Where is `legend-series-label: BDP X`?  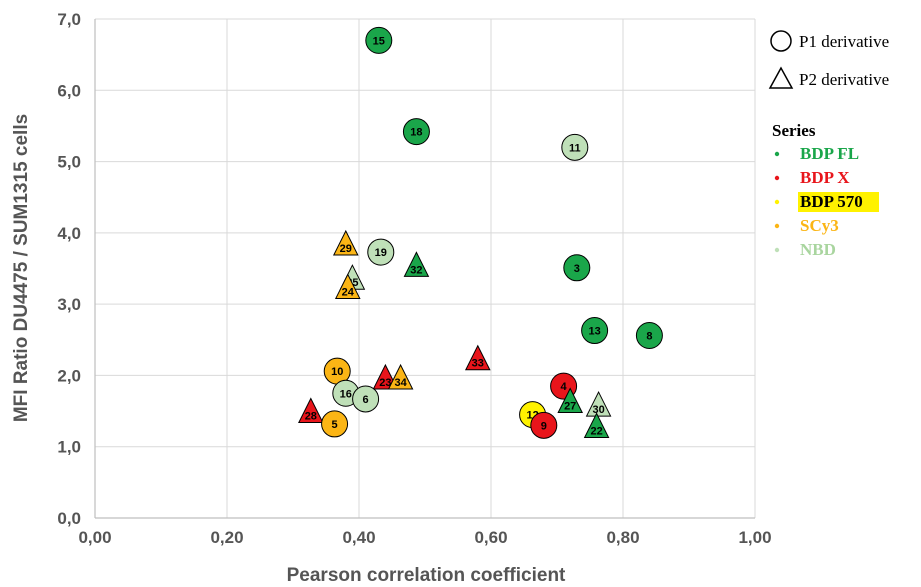 legend-series-label: BDP X is located at coordinates (825, 177).